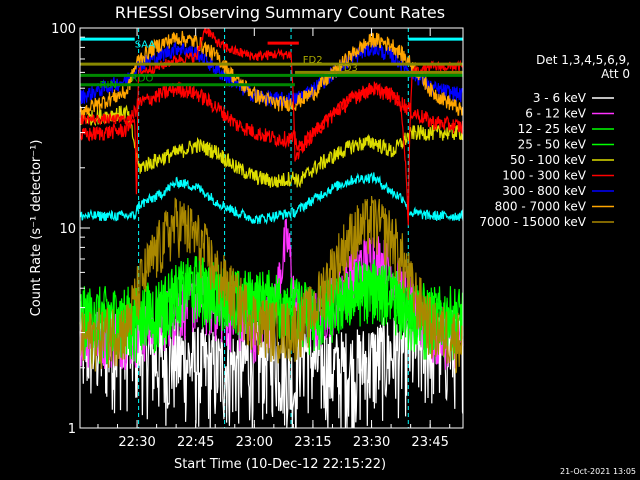 The height and width of the screenshot is (480, 640). What do you see at coordinates (271, 74) in the screenshot?
I see `series-line-800-7000-kev` at bounding box center [271, 74].